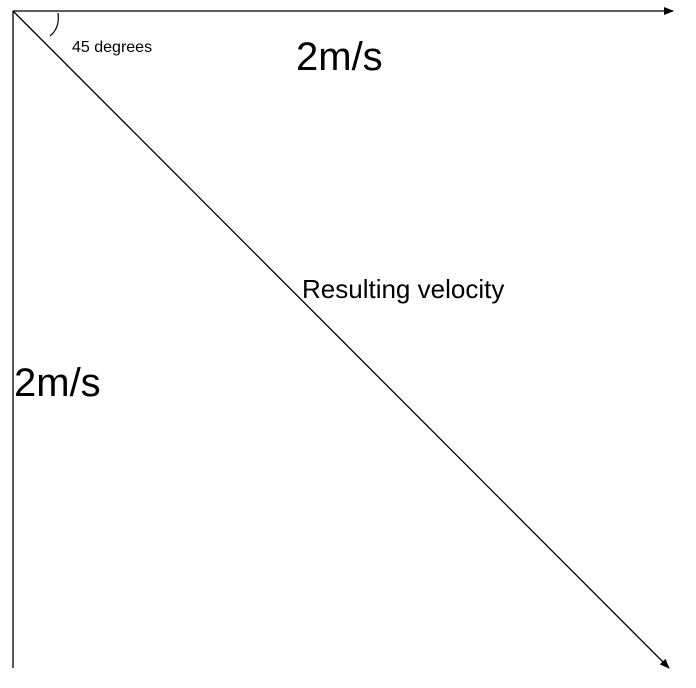 The height and width of the screenshot is (688, 696). I want to click on angle-label: 45 degrees, so click(112, 47).